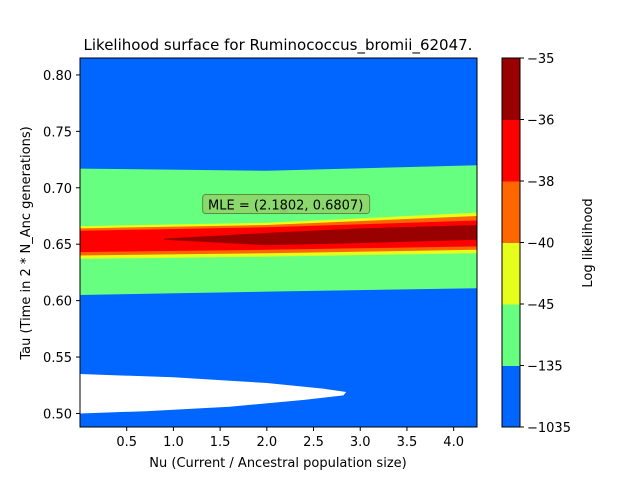 The height and width of the screenshot is (480, 640). I want to click on y-tick-label: 0.50, so click(57, 414).